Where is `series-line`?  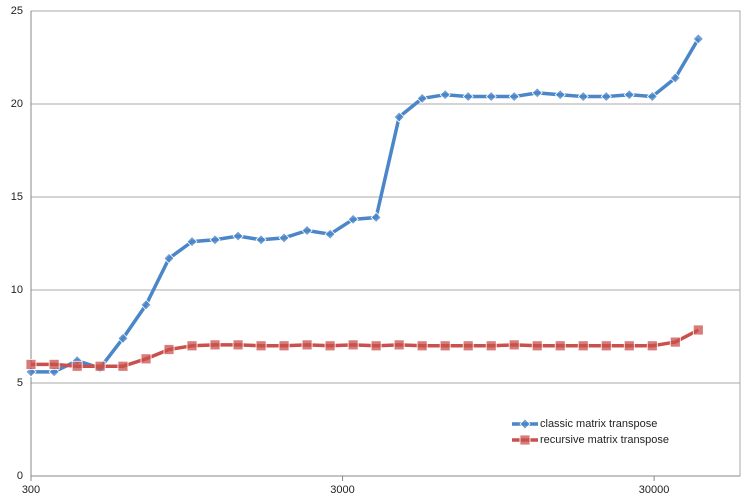
series-line is located at coordinates (365, 348).